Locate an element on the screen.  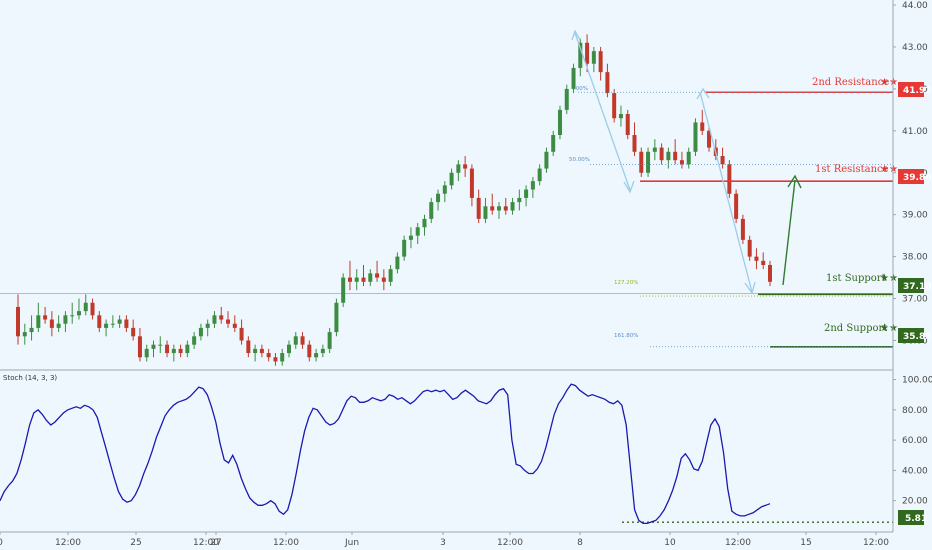
stoch-tick-label: 20.00 is located at coordinates (915, 502).